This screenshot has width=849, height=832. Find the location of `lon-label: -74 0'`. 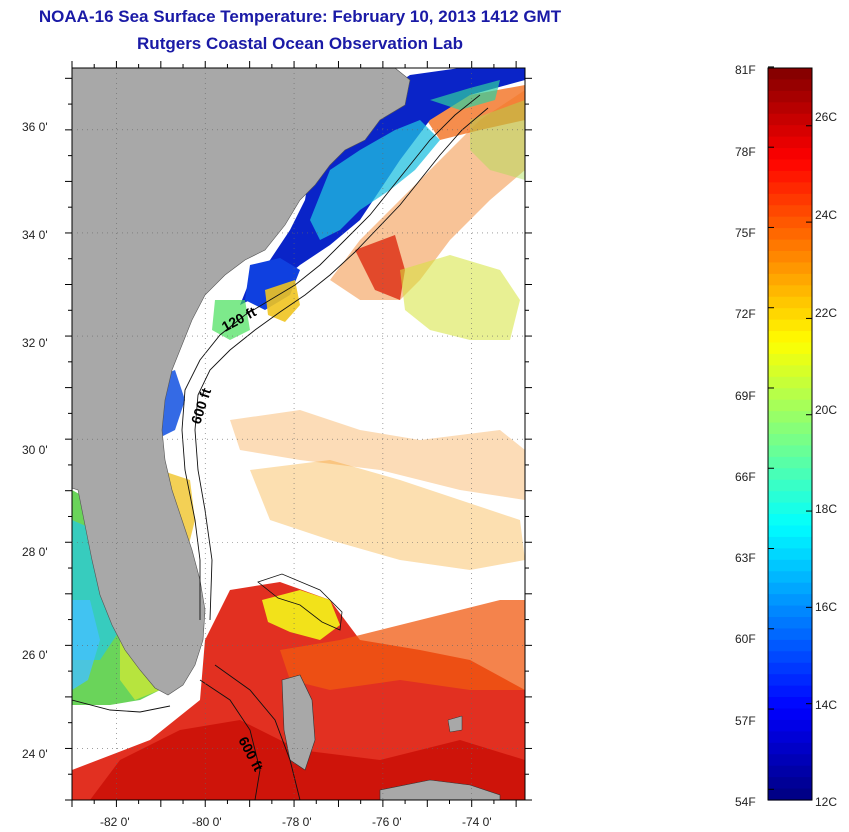

lon-label: -74 0' is located at coordinates (477, 822).